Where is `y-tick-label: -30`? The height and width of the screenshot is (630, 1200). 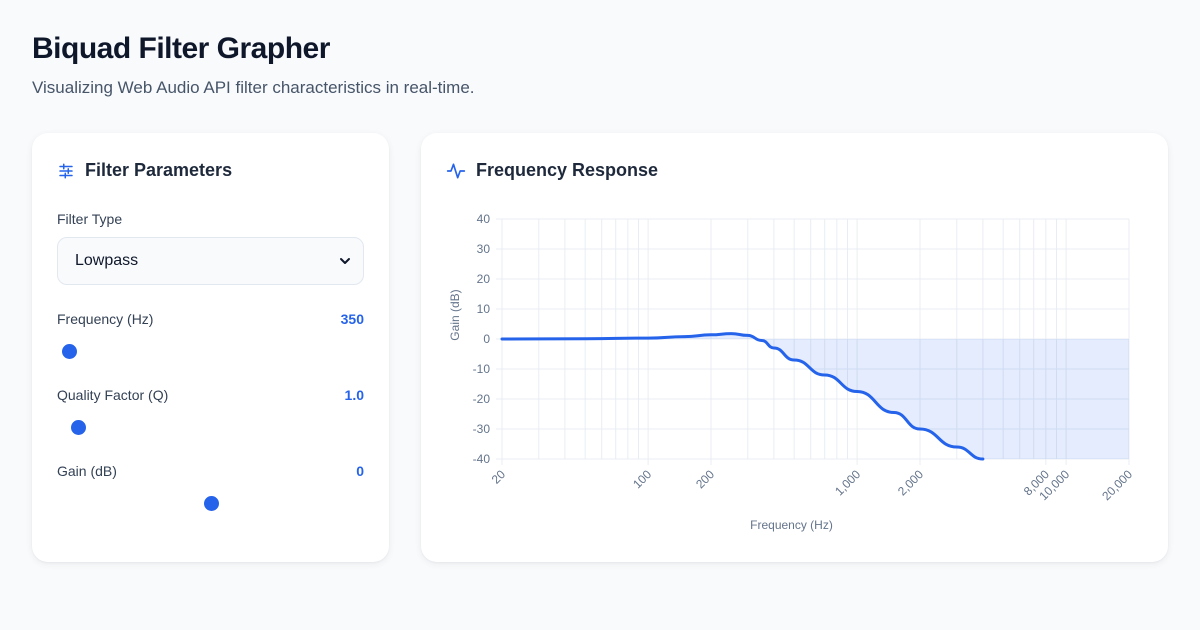
y-tick-label: -30 is located at coordinates (482, 429).